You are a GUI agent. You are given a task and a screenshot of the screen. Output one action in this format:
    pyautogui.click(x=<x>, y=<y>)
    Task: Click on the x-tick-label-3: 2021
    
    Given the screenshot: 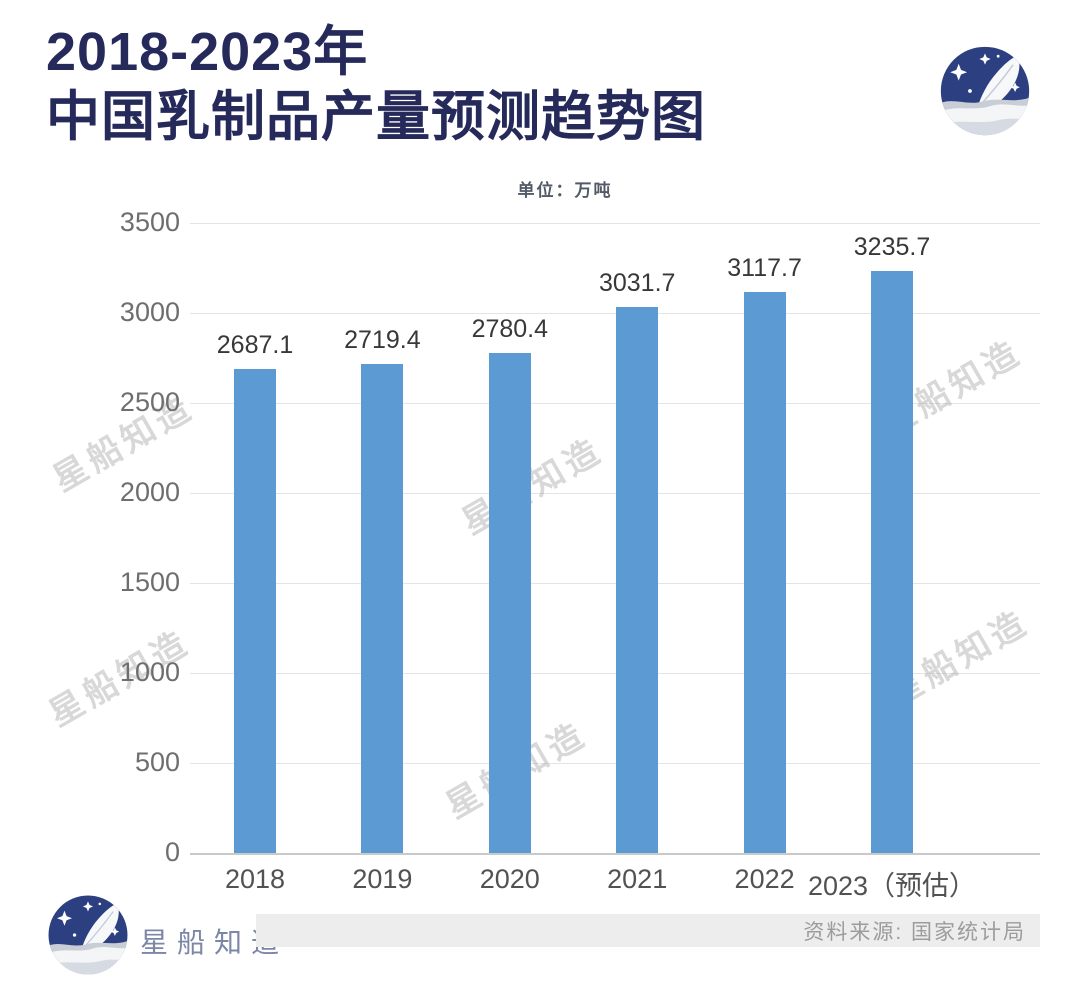 What is the action you would take?
    pyautogui.click(x=637, y=879)
    